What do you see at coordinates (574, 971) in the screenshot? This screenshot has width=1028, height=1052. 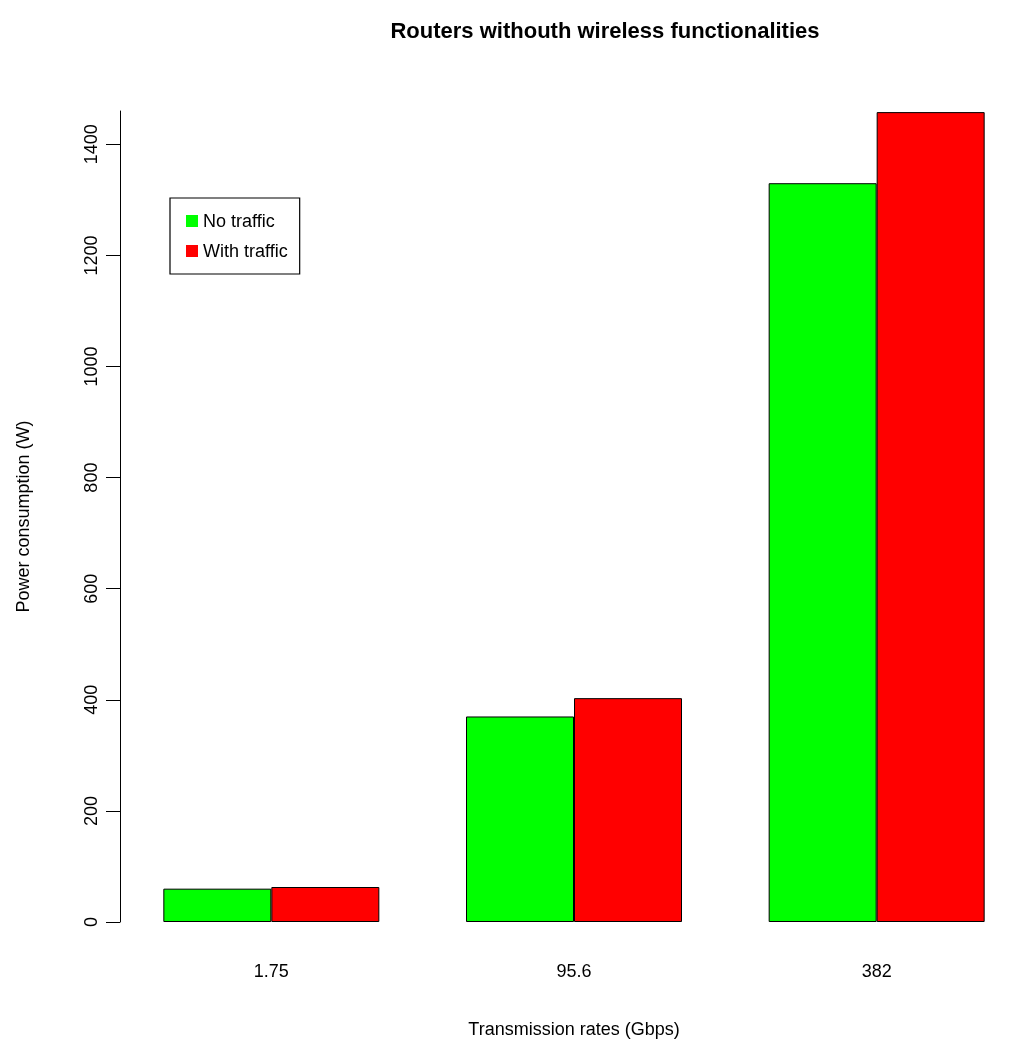 I see `x-tick-label: 95.6` at bounding box center [574, 971].